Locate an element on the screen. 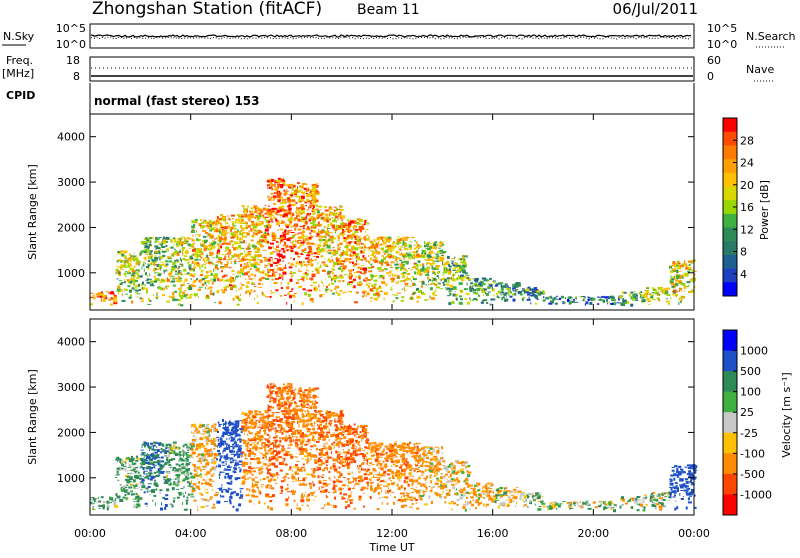 The image size is (800, 558). cpid-text: normal (fast stereo) 153 is located at coordinates (177, 101).